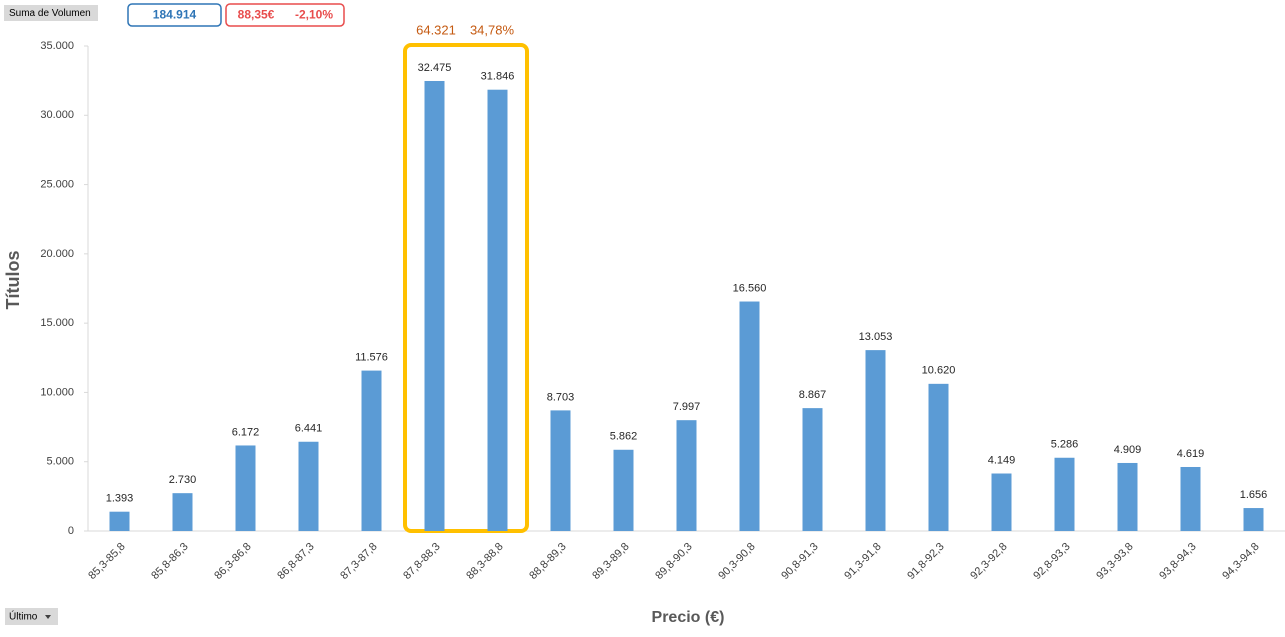  I want to click on value-label: 4.909, so click(1128, 450).